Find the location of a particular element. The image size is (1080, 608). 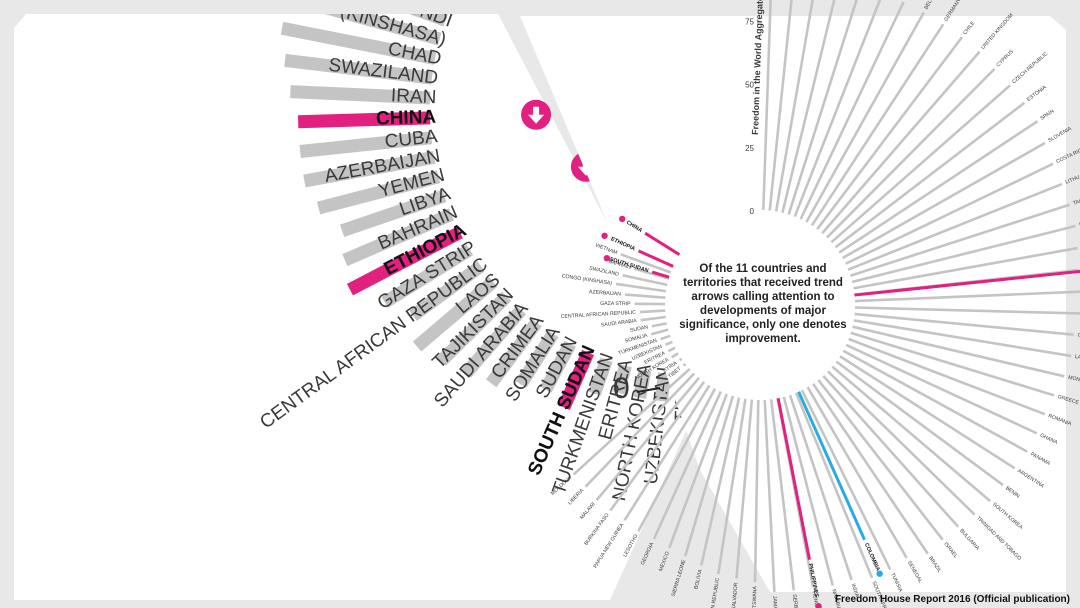

overview-bar-estonia is located at coordinates (930, 175).